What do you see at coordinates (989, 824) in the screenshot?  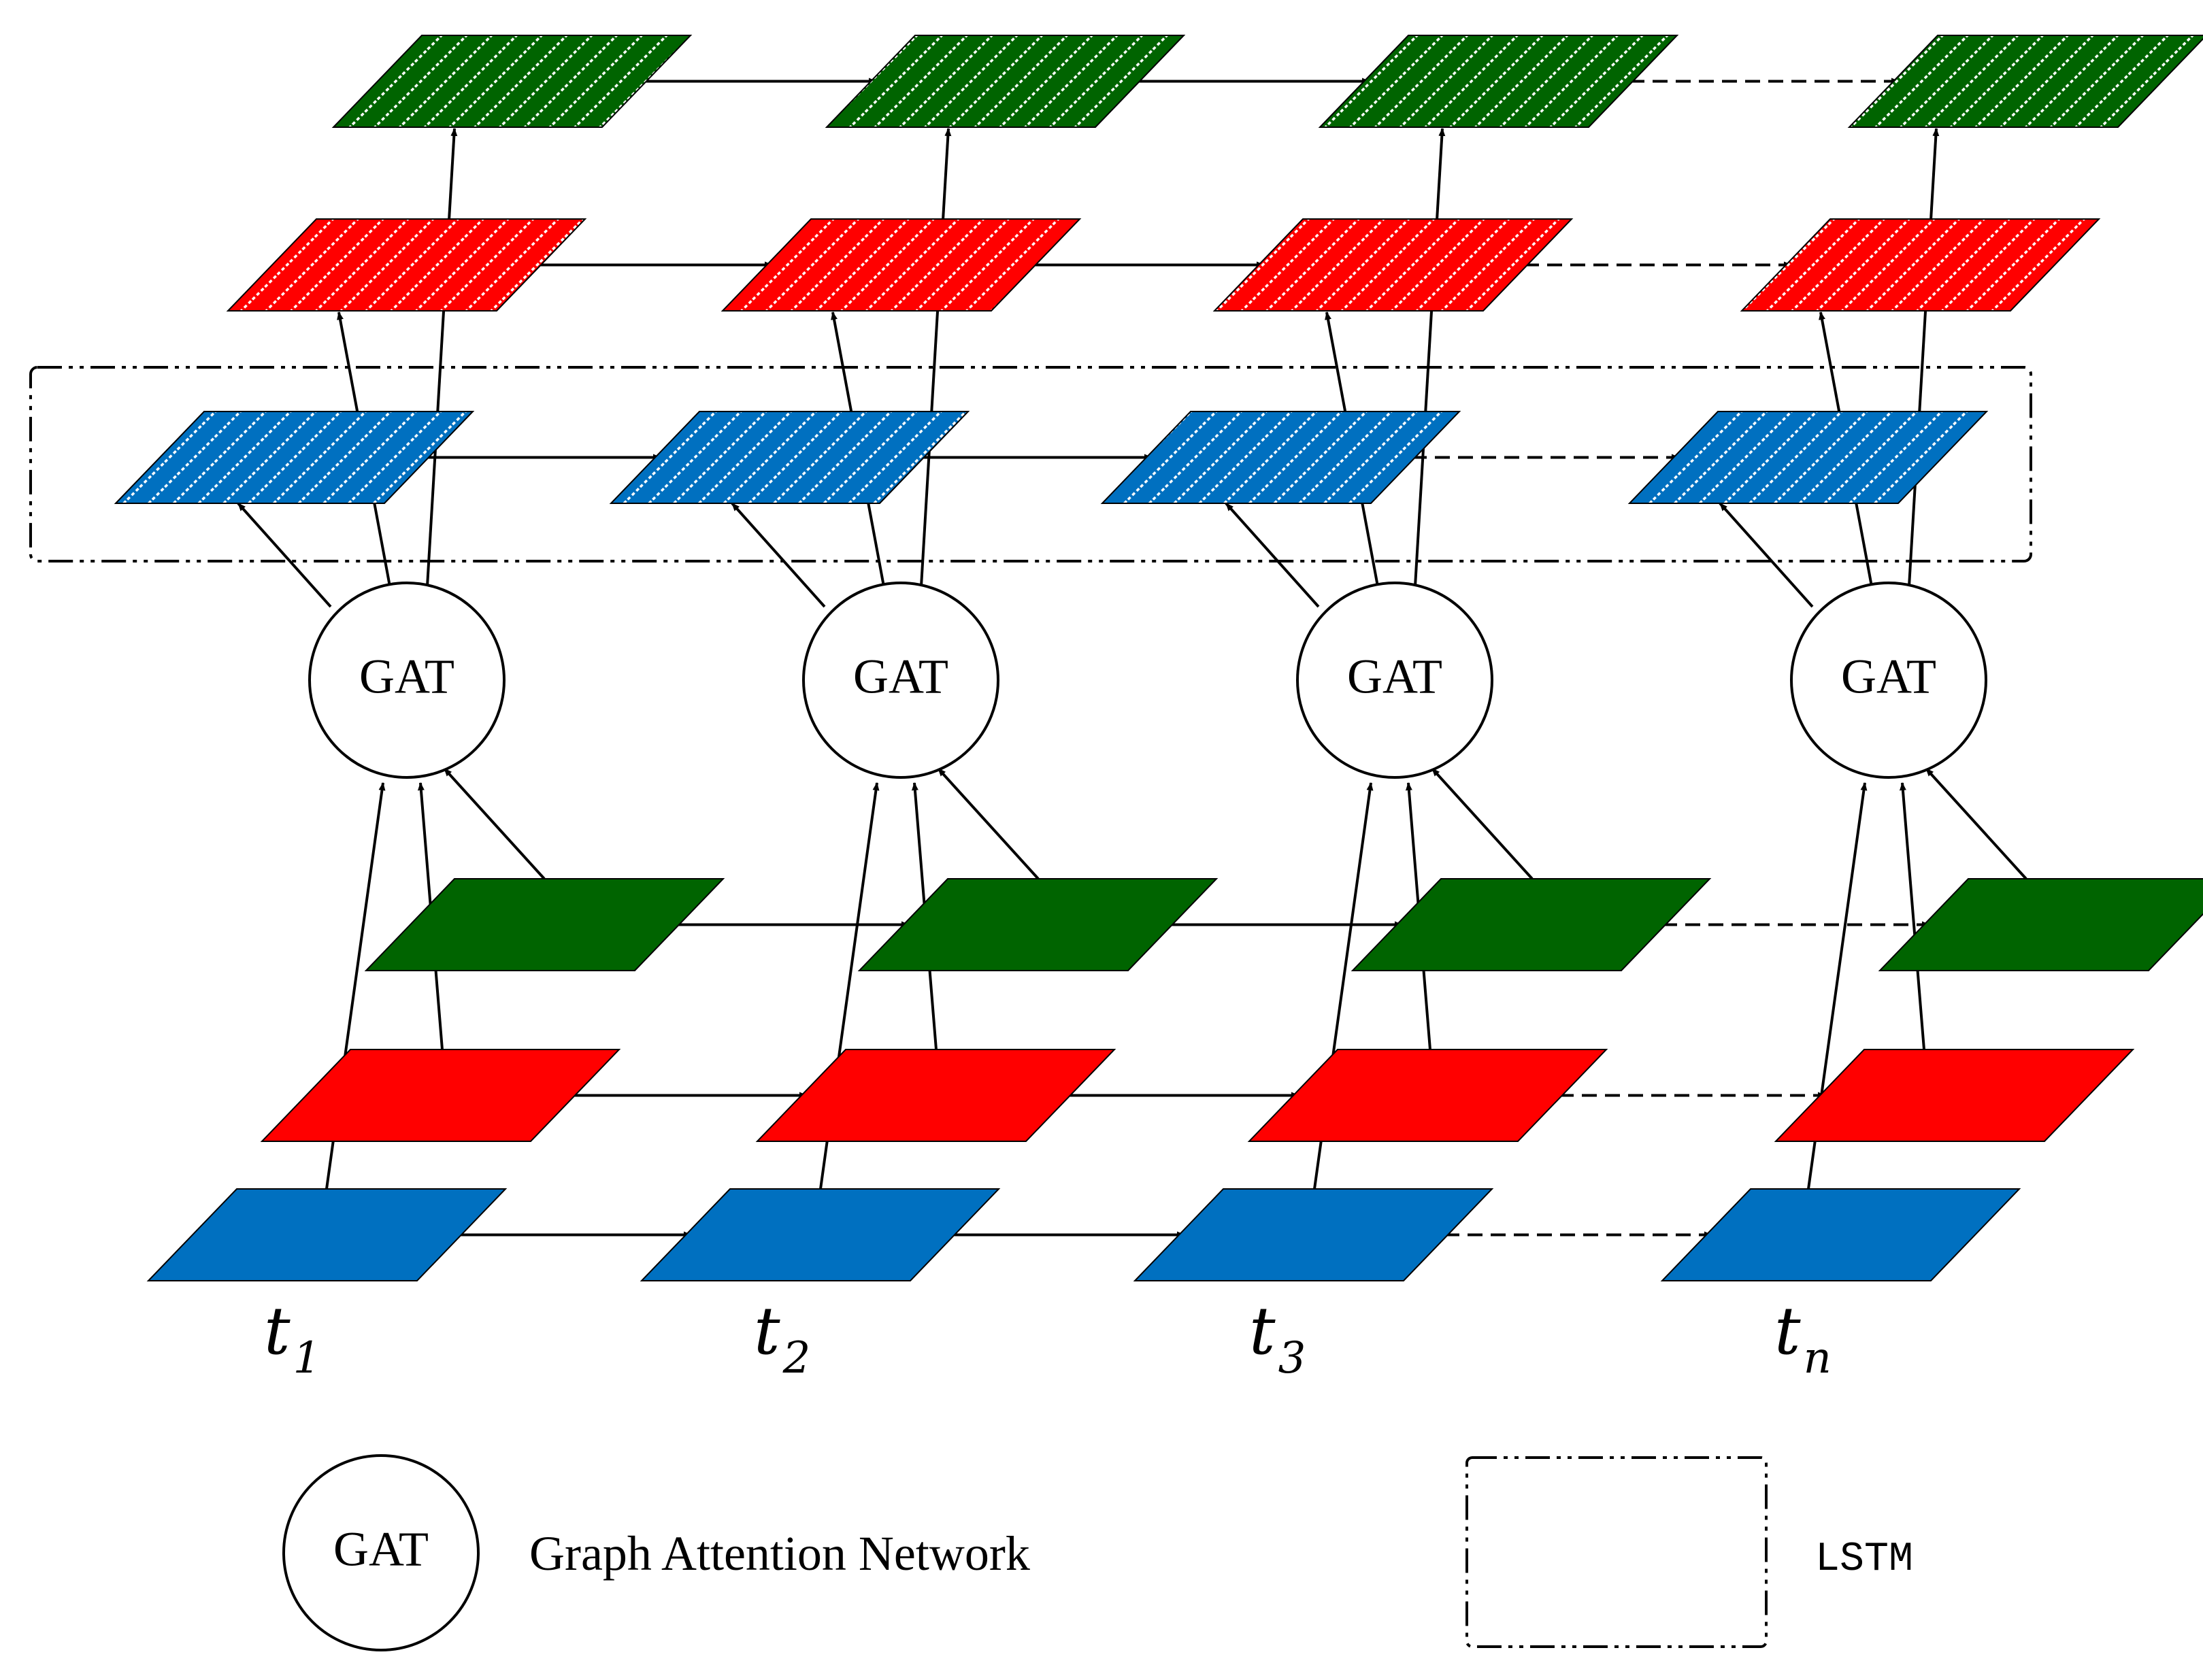 I see `arrow-green-to-gat-t2` at bounding box center [989, 824].